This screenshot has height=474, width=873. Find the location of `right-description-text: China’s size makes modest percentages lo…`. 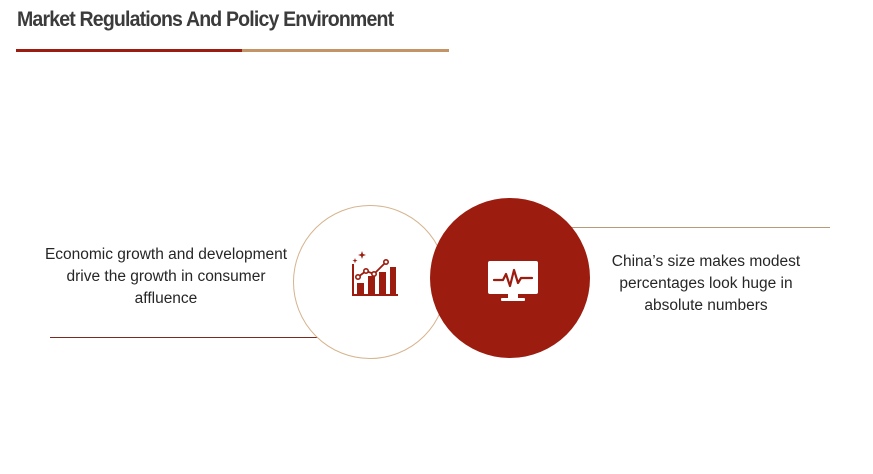

right-description-text: China’s size makes modest percentages lo… is located at coordinates (706, 283).